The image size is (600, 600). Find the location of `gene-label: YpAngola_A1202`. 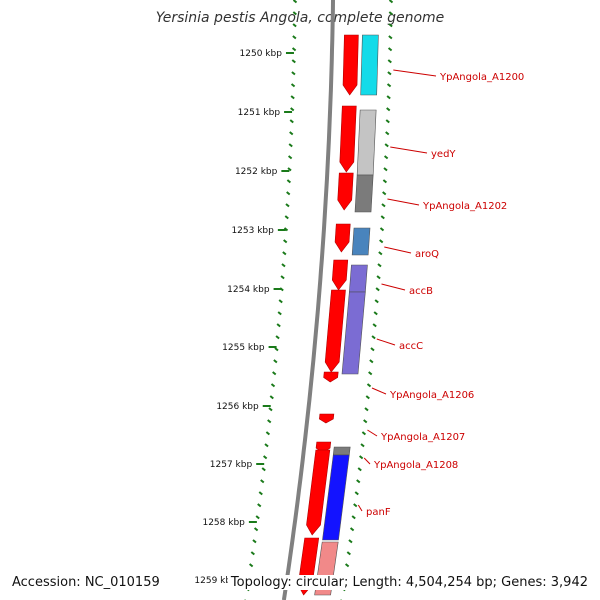

gene-label: YpAngola_A1202 is located at coordinates (464, 206).